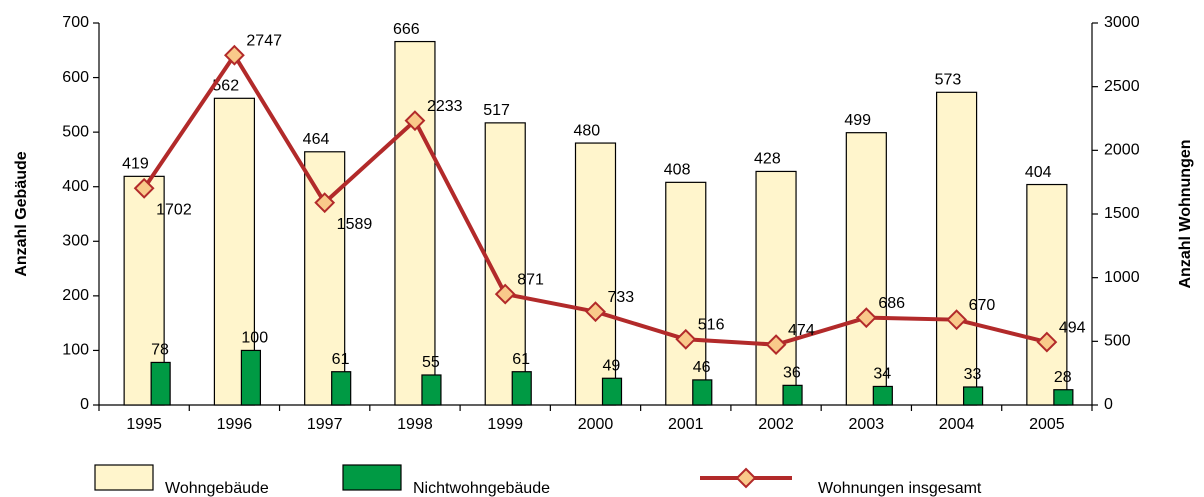 The width and height of the screenshot is (1204, 497). Describe the element at coordinates (621, 297) in the screenshot. I see `line-value-label: 733` at that location.